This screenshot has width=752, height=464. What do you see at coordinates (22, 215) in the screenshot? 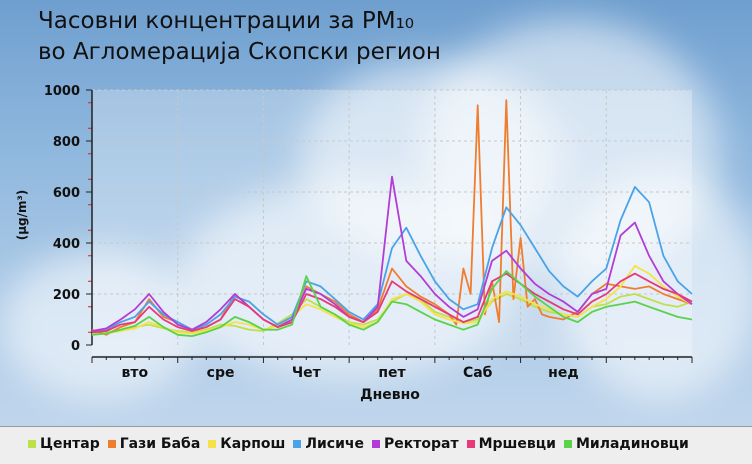
I see `y-axis-label: (µg/m³)` at bounding box center [22, 215].